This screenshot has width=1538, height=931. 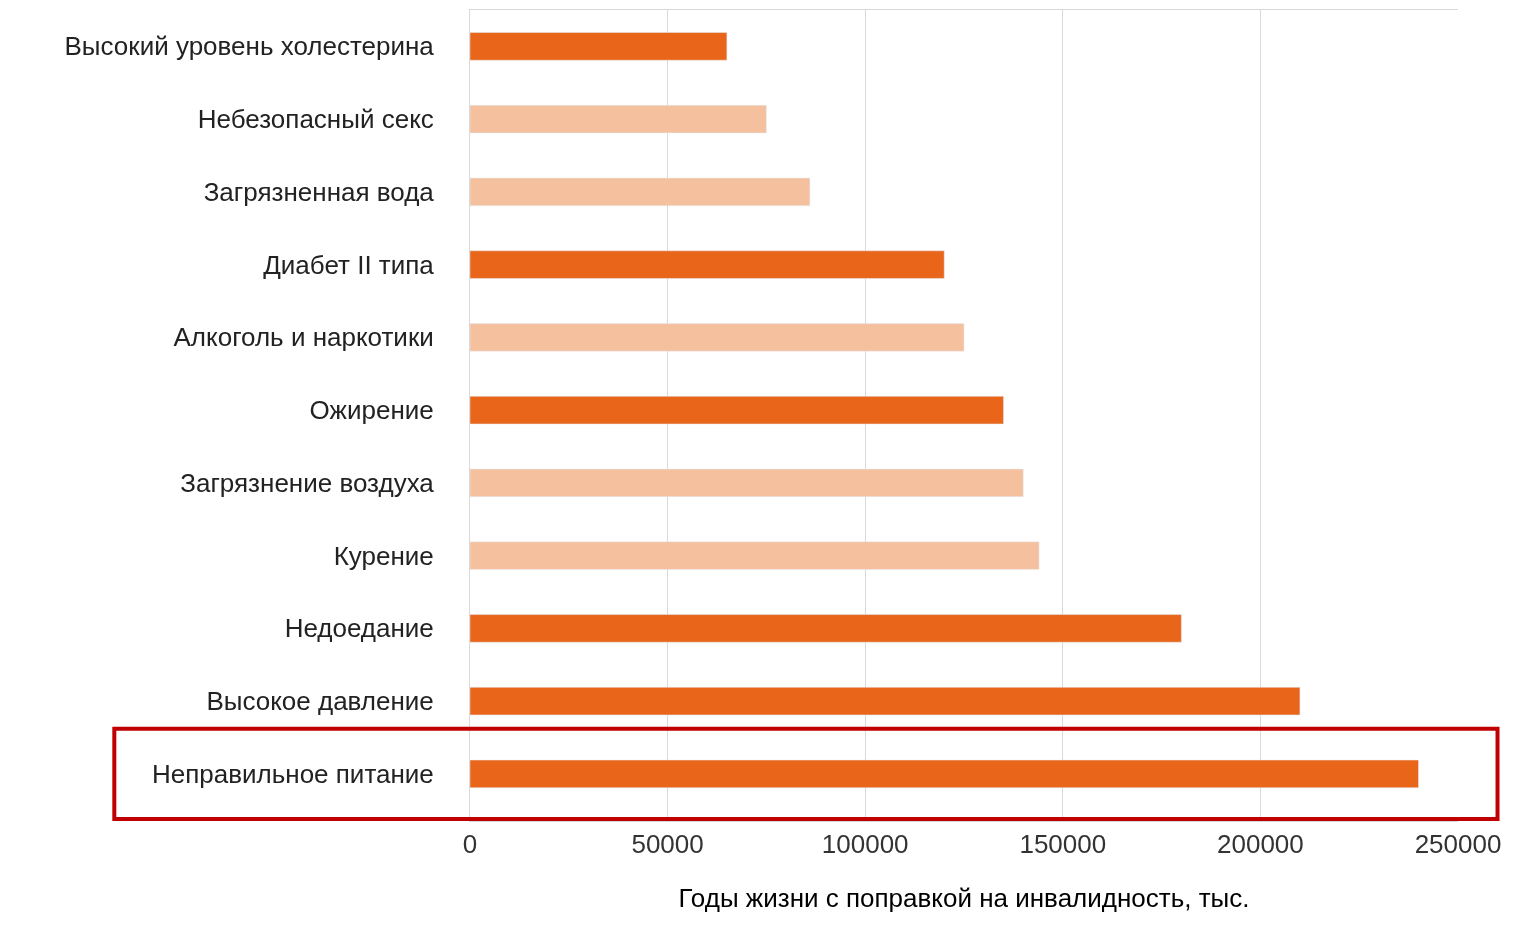 What do you see at coordinates (371, 410) in the screenshot?
I see `y-tick-label: Ожирение` at bounding box center [371, 410].